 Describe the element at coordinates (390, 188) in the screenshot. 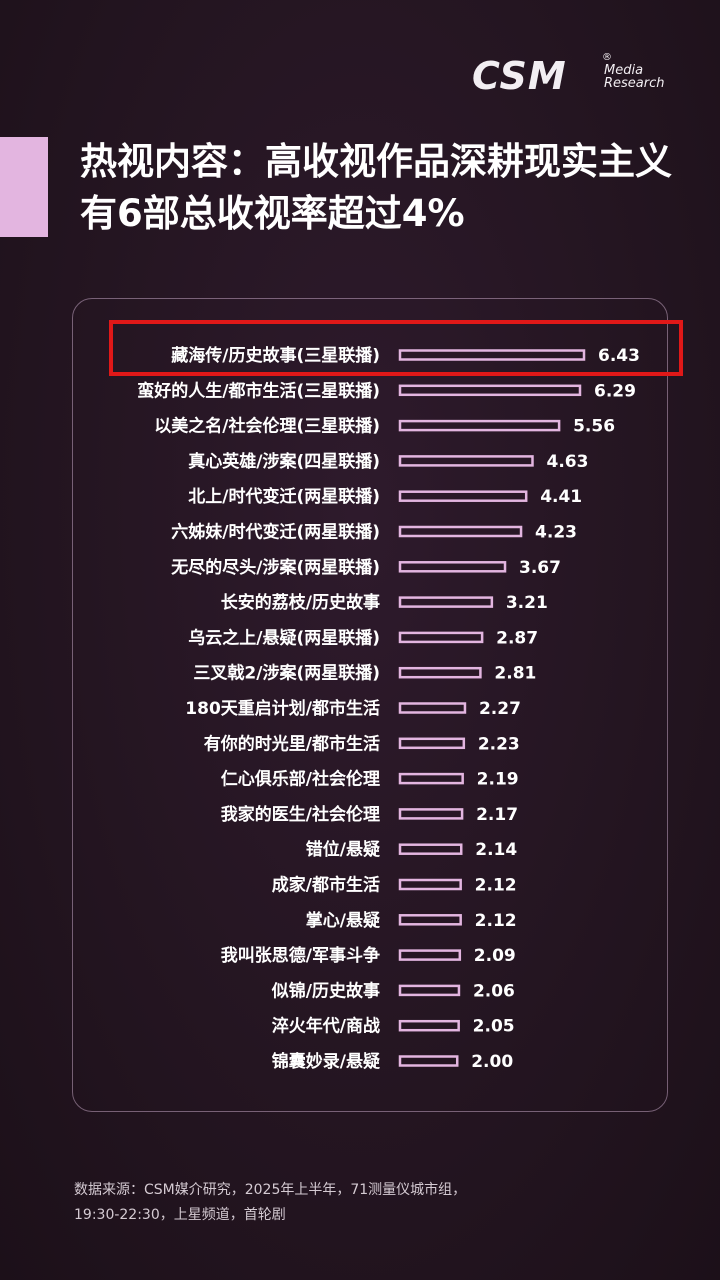

I see `page-title: 热视内容：高收视作品深耕现实主义 有6部总收视率超过4%` at that location.